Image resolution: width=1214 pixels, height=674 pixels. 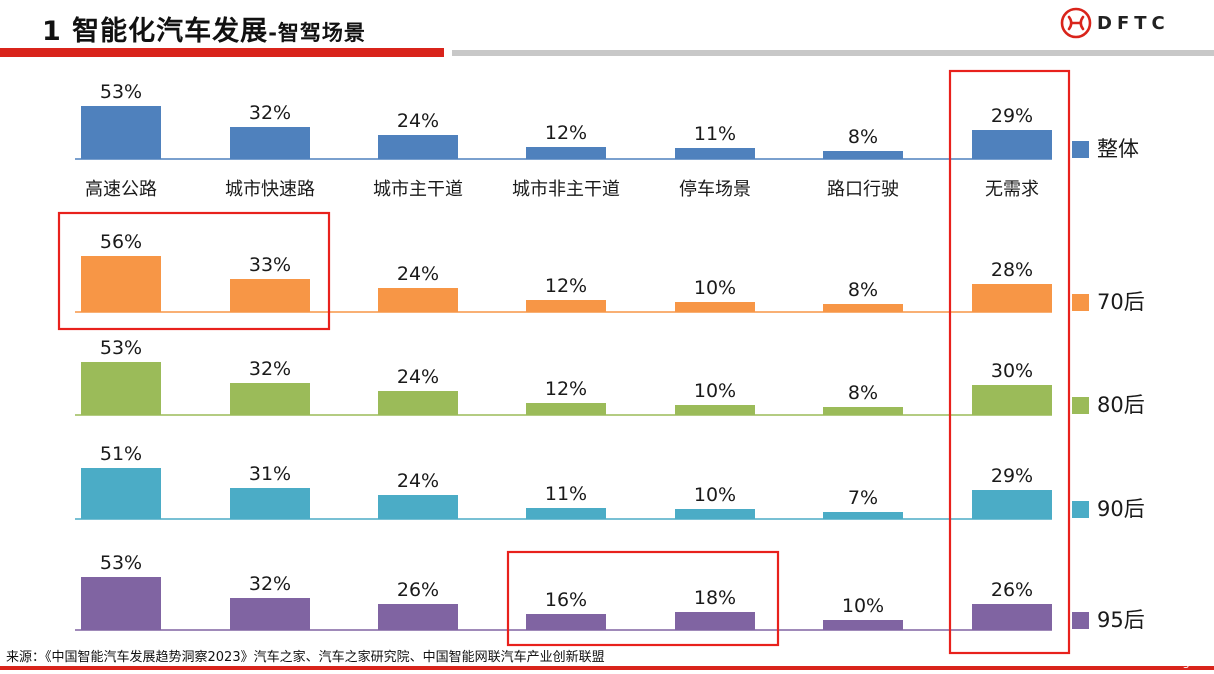 What do you see at coordinates (566, 622) in the screenshot?
I see `bar-s5-c4` at bounding box center [566, 622].